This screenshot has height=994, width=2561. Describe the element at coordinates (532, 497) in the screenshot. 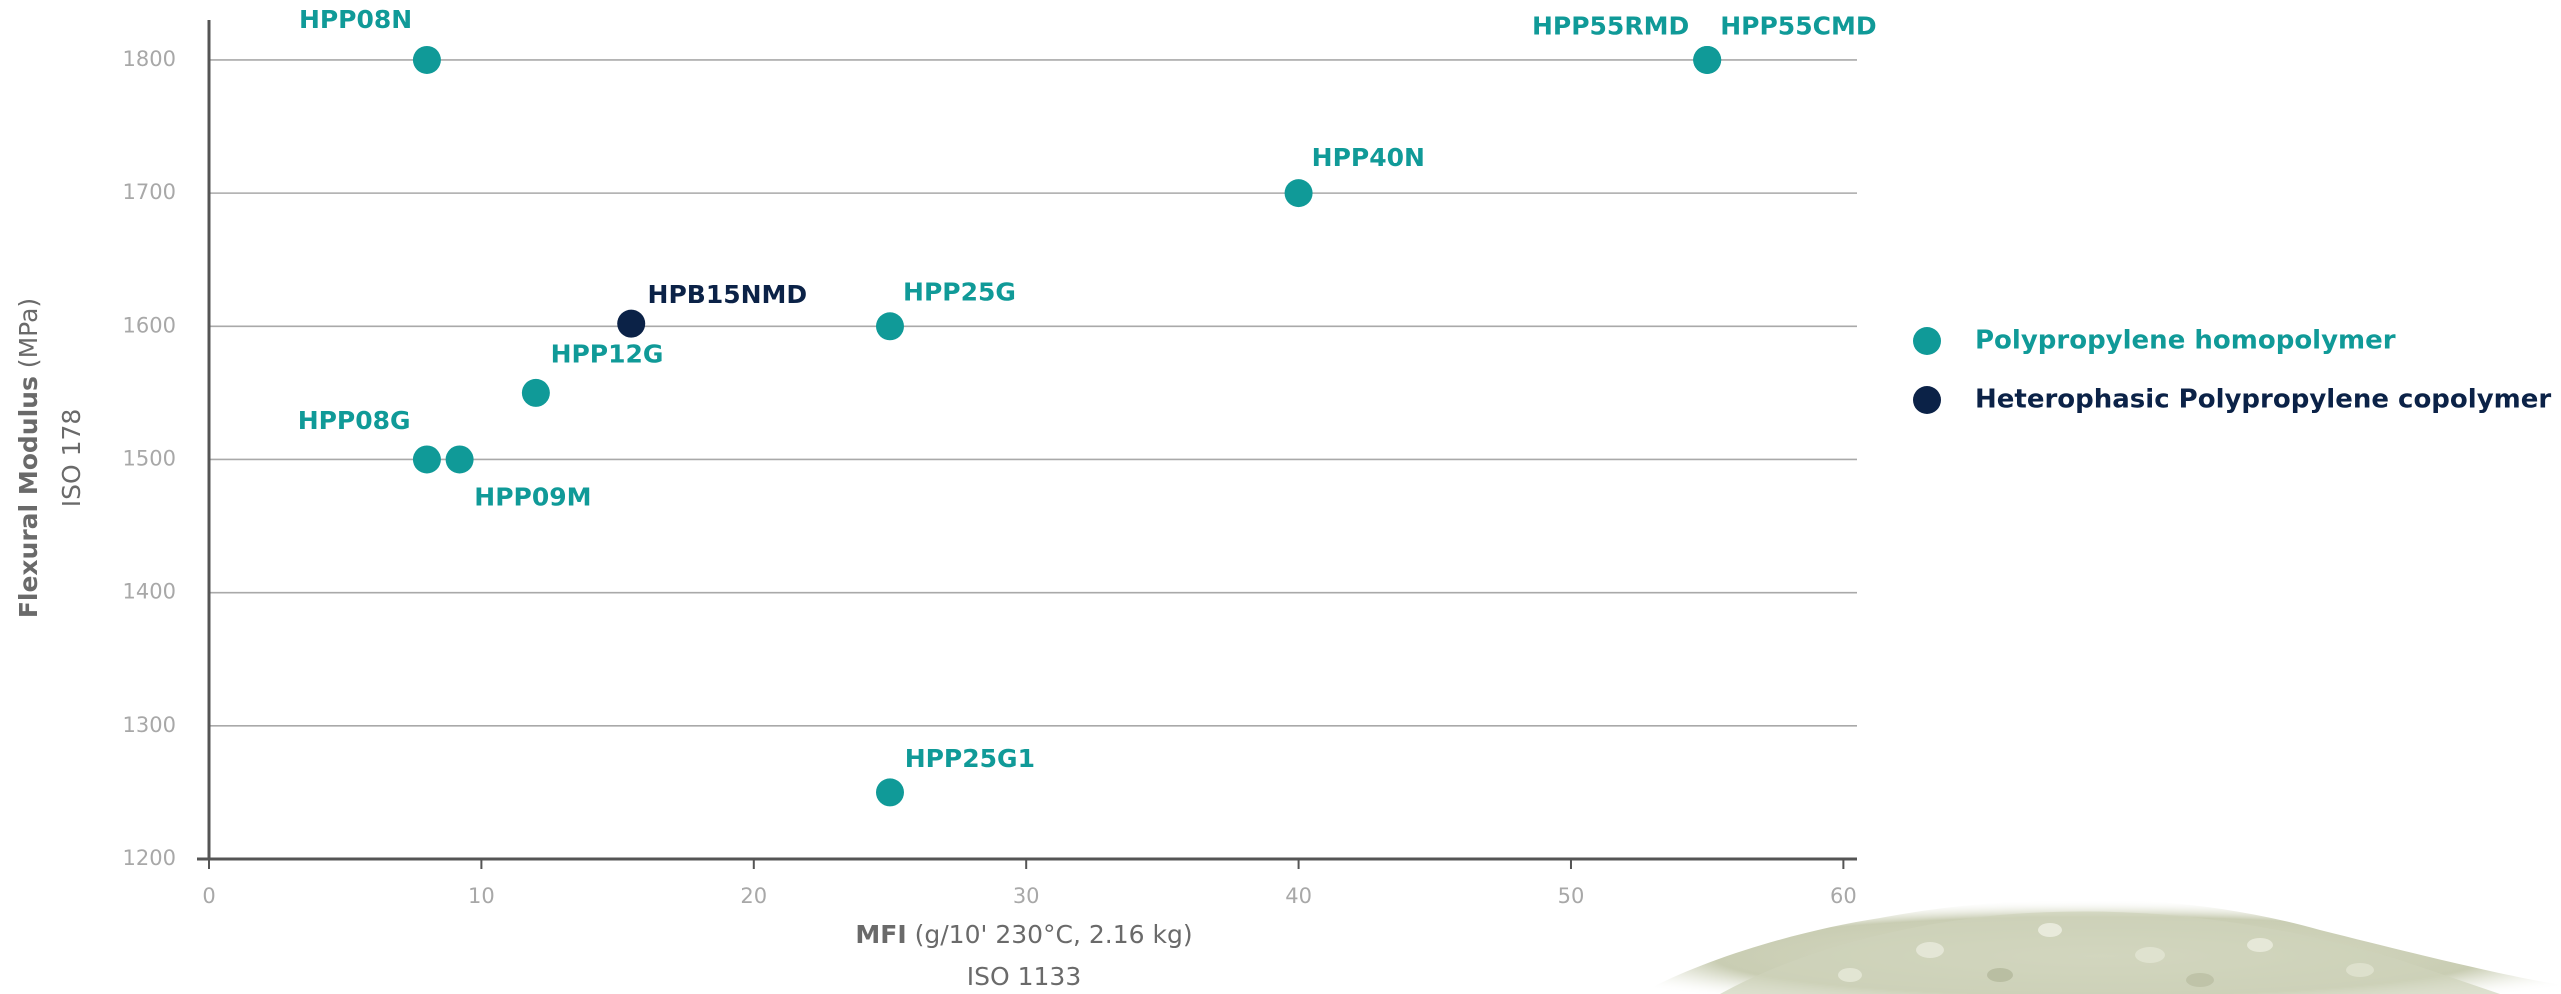

I see `point-label: HPP09M` at that location.